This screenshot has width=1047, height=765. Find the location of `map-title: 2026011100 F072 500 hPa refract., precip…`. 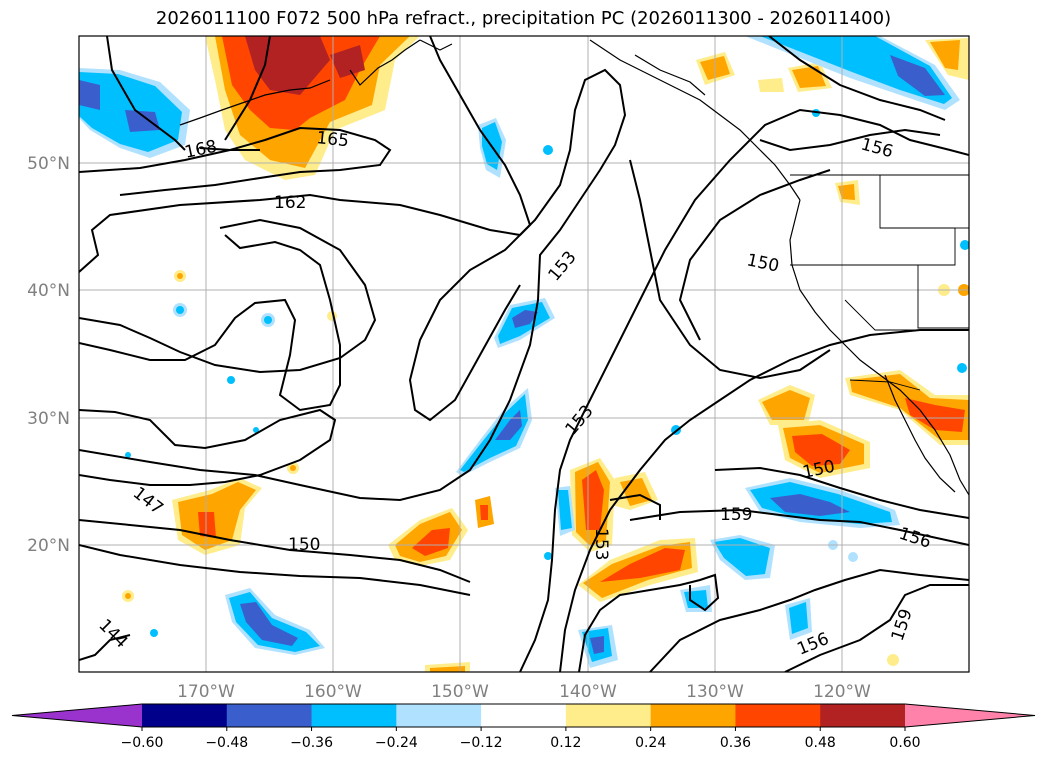

map-title: 2026011100 F072 500 hPa refract., precip… is located at coordinates (523, 18).